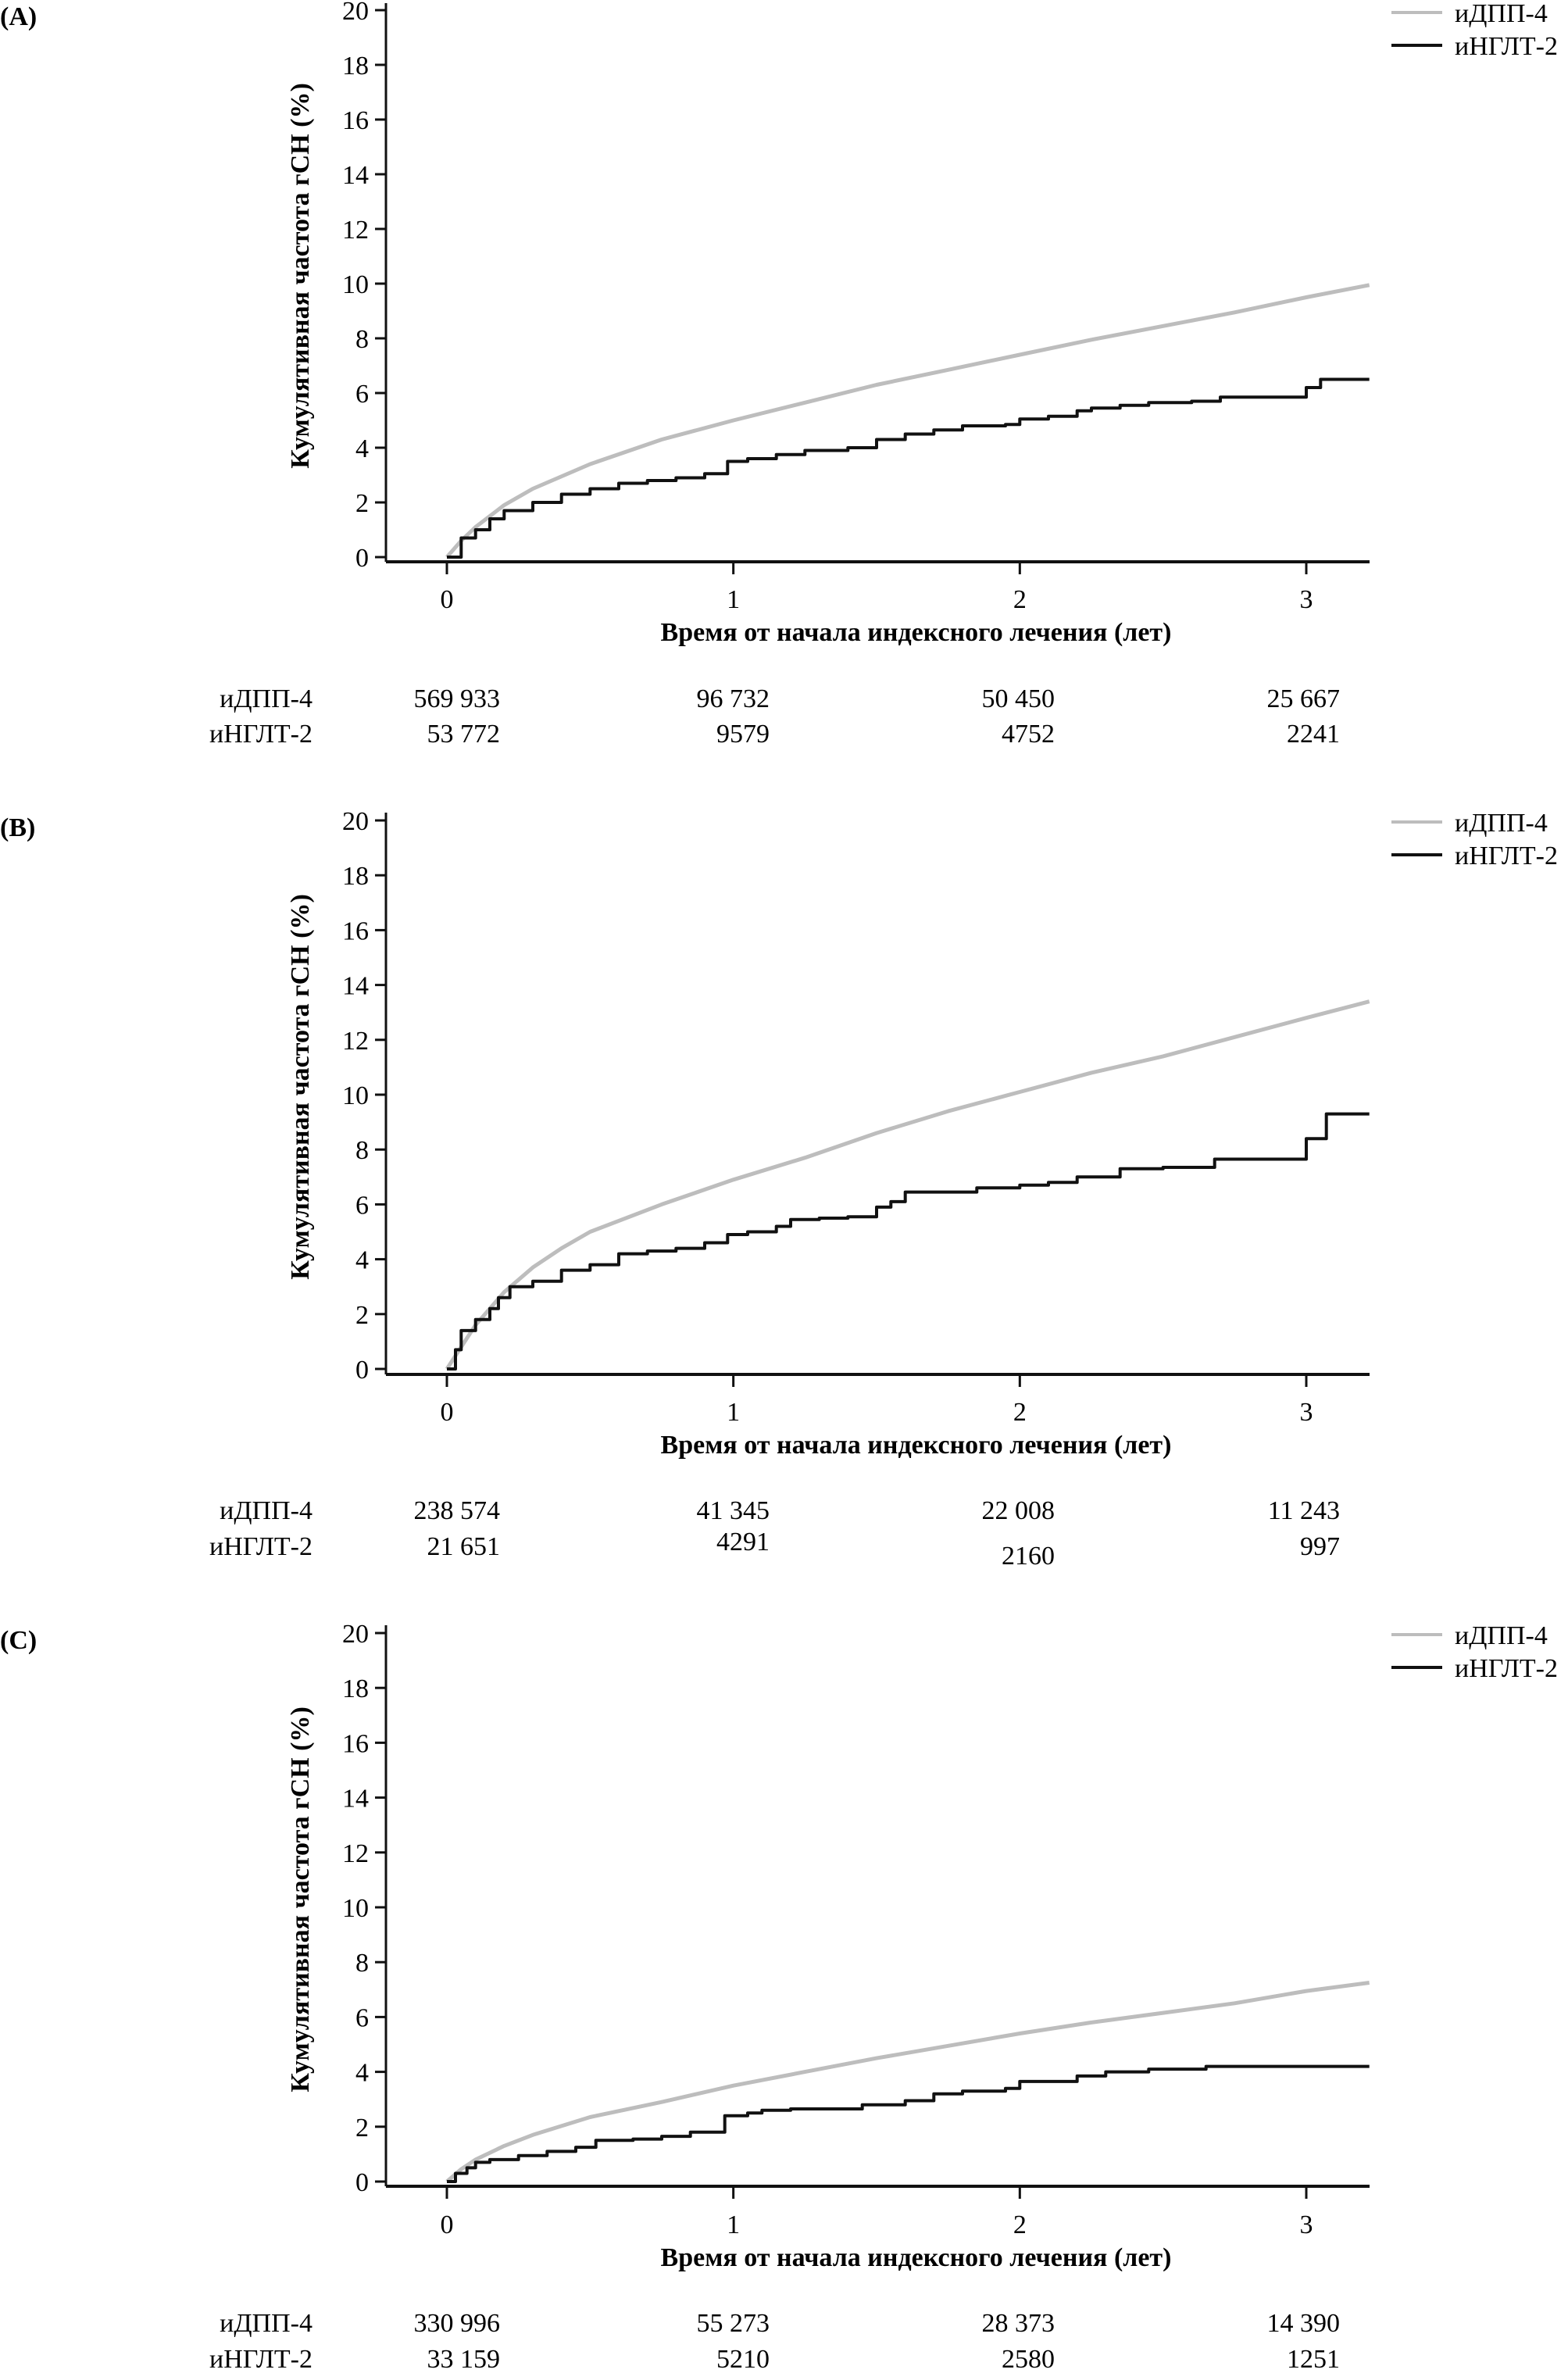 The width and height of the screenshot is (1568, 2373). What do you see at coordinates (1313, 2359) in the screenshot?
I see `at-risk-value: 1251` at bounding box center [1313, 2359].